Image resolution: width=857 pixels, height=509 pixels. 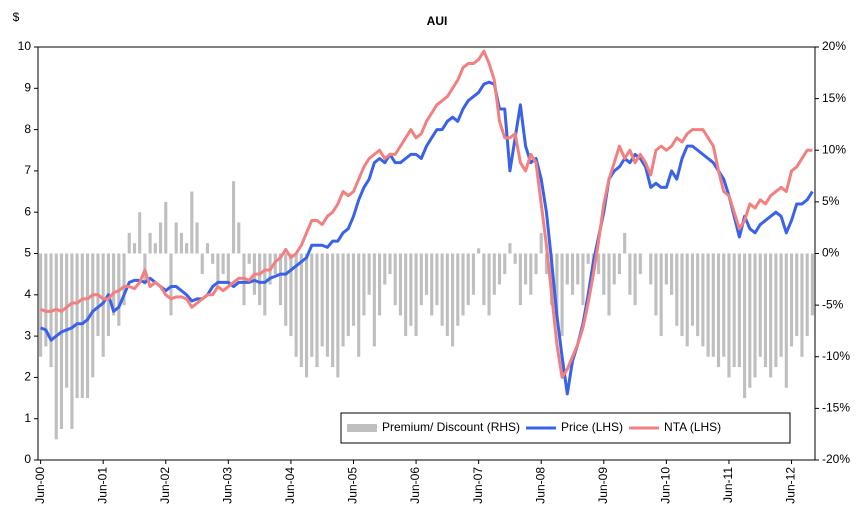 I want to click on y-tick-label: 3, so click(x=27, y=335).